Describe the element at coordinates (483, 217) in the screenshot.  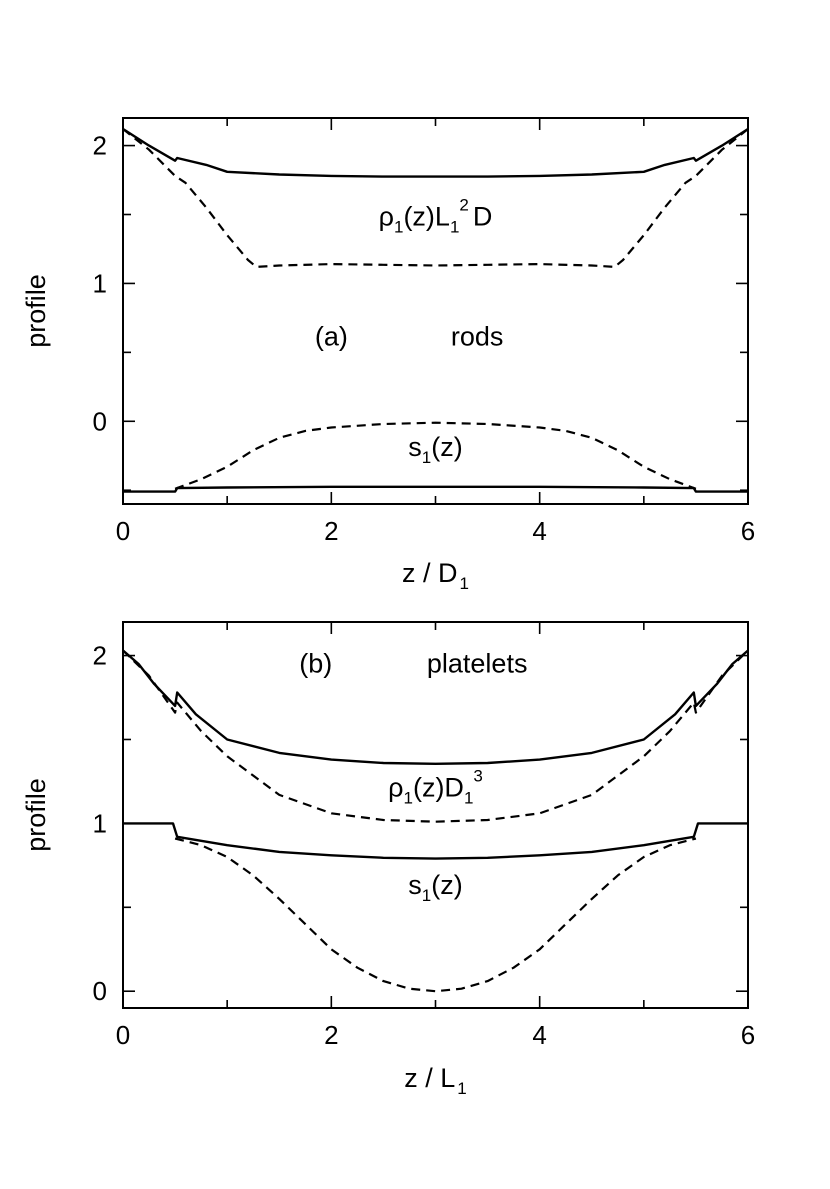
I see `annotation-tail: D` at that location.